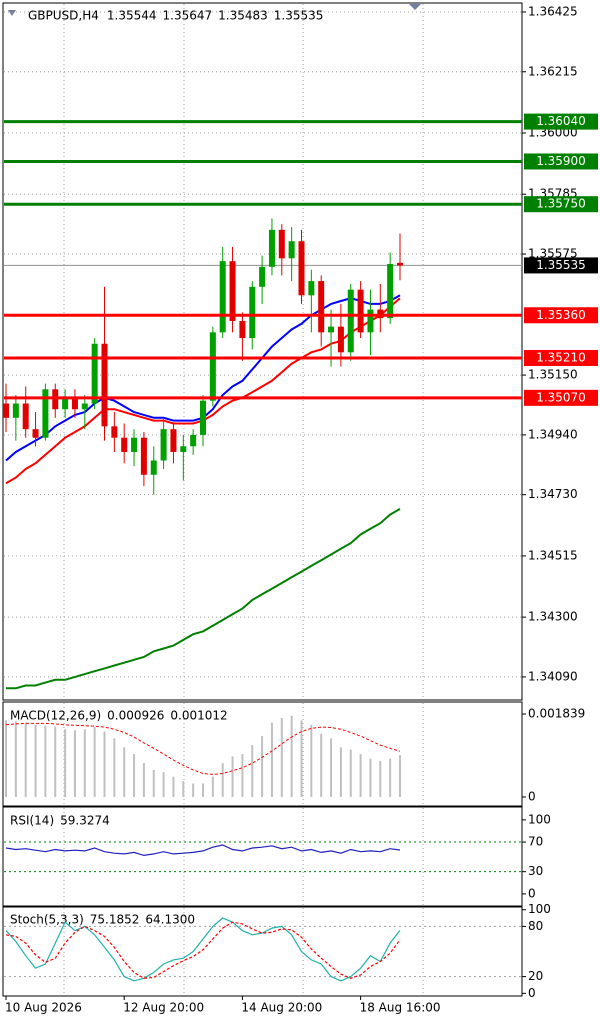 This screenshot has height=1019, width=600. I want to click on indicator-value: 0.000926, so click(135, 716).